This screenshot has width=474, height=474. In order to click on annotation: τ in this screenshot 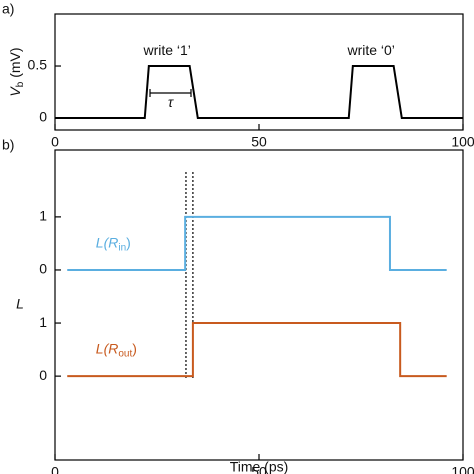, I will do `click(171, 102)`.